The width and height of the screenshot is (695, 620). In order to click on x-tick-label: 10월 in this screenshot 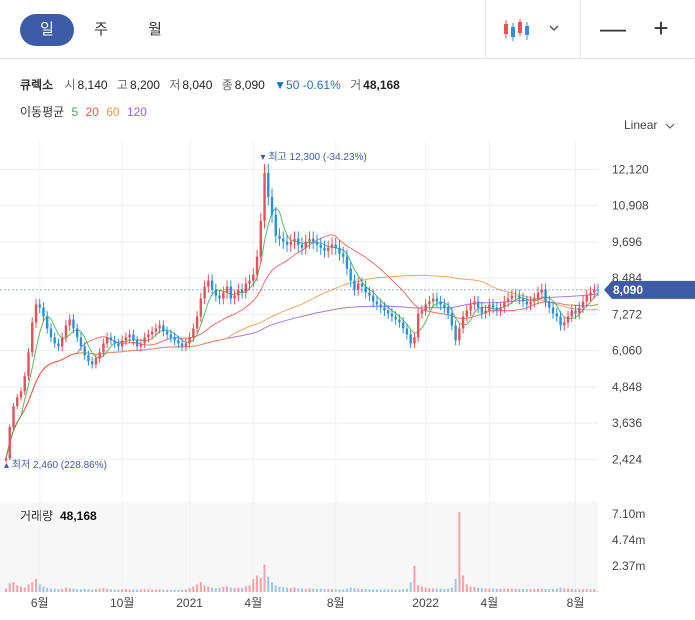, I will do `click(122, 603)`.